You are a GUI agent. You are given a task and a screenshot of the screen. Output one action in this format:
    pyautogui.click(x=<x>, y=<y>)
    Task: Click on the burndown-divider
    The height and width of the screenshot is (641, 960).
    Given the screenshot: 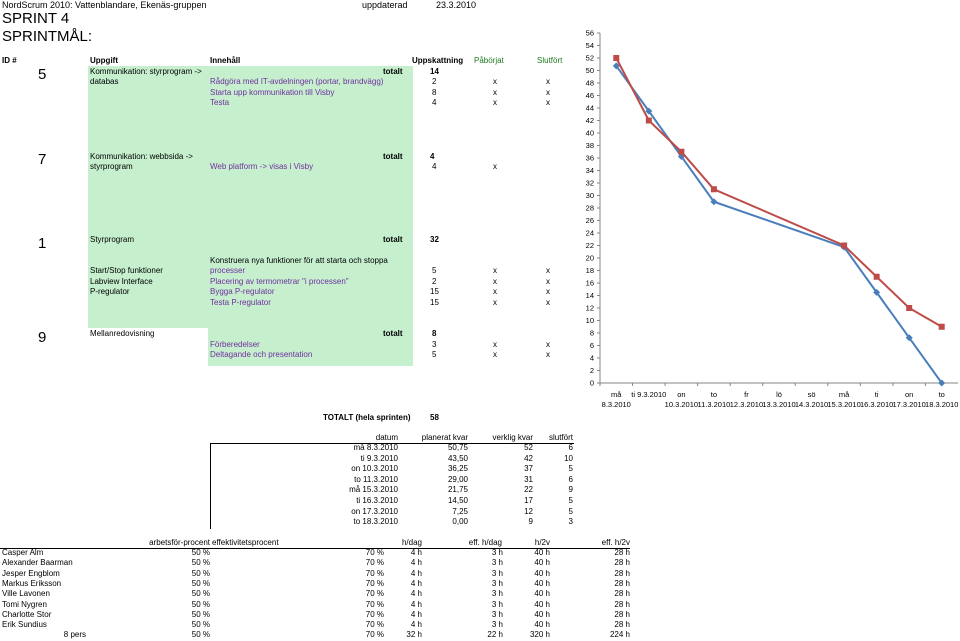 What is the action you would take?
    pyautogui.click(x=392, y=443)
    